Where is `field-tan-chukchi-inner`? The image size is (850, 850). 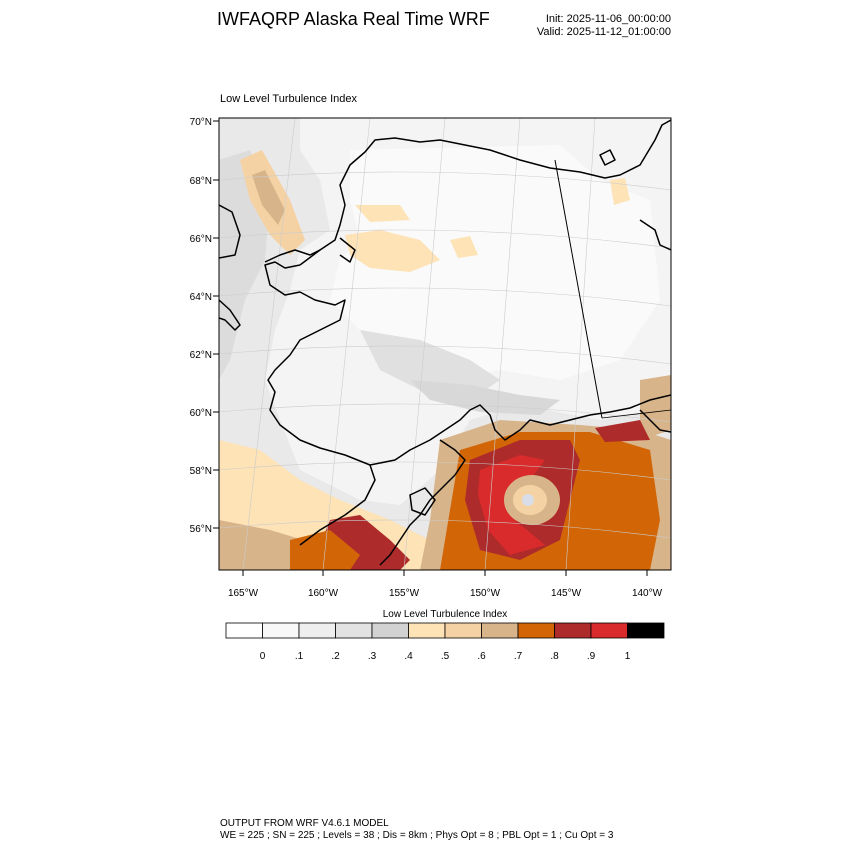 field-tan-chukchi-inner is located at coordinates (268, 197).